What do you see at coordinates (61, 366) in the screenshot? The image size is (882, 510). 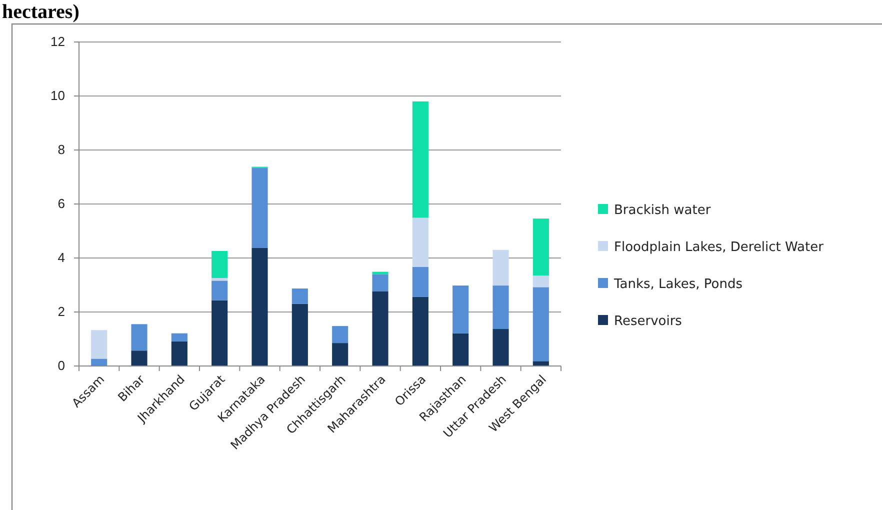 I see `y-tick-label: 0` at bounding box center [61, 366].